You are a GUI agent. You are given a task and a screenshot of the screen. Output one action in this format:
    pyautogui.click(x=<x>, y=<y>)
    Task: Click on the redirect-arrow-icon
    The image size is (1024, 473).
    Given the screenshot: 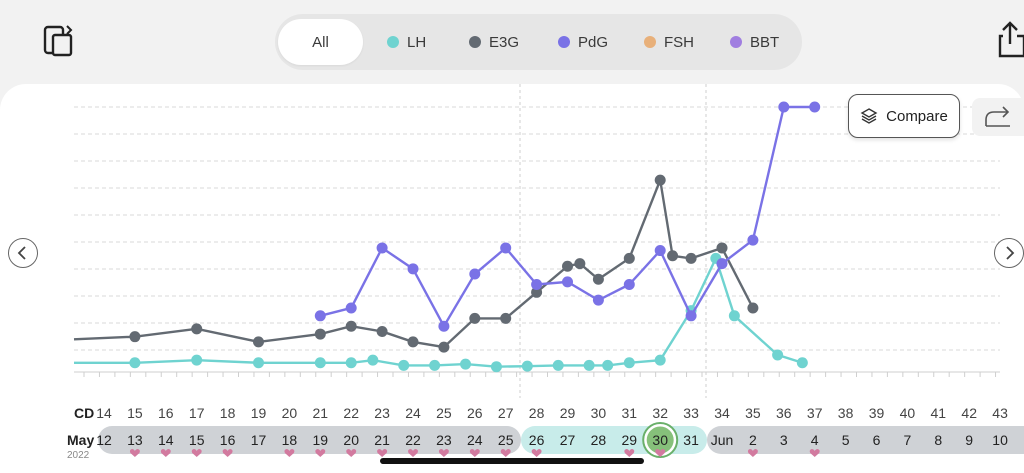 What is the action you would take?
    pyautogui.click(x=997, y=116)
    